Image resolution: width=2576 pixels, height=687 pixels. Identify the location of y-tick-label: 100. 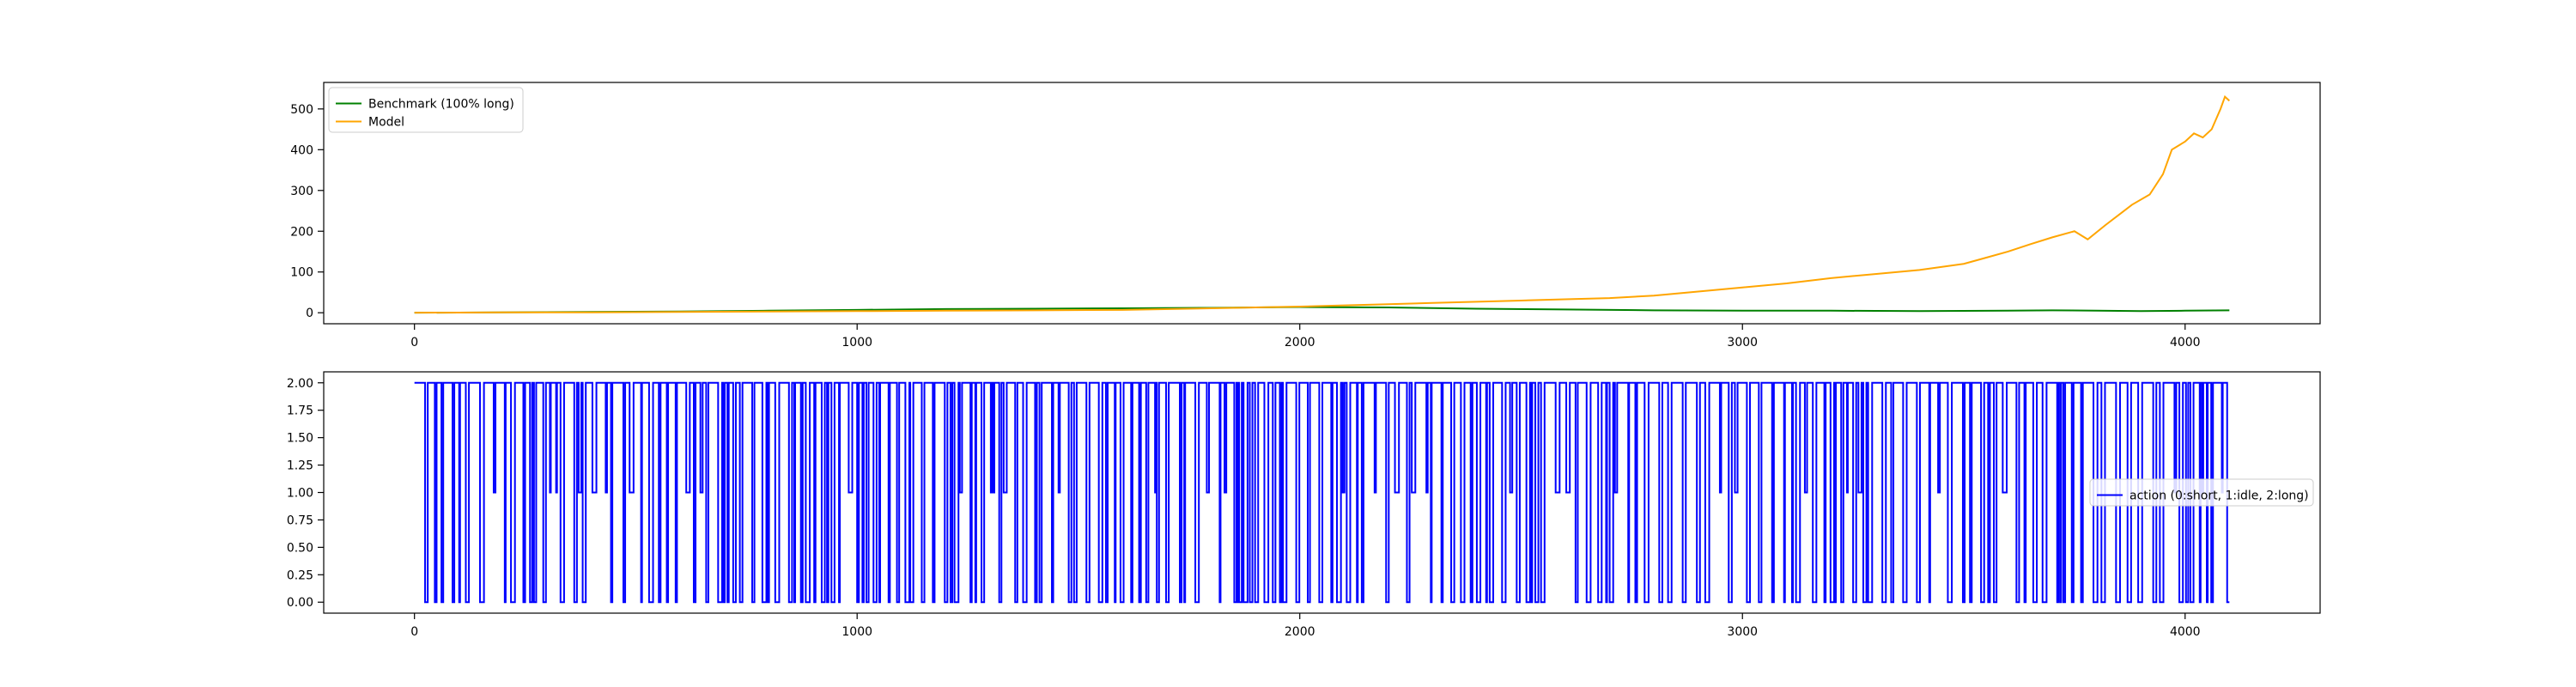
(301, 273).